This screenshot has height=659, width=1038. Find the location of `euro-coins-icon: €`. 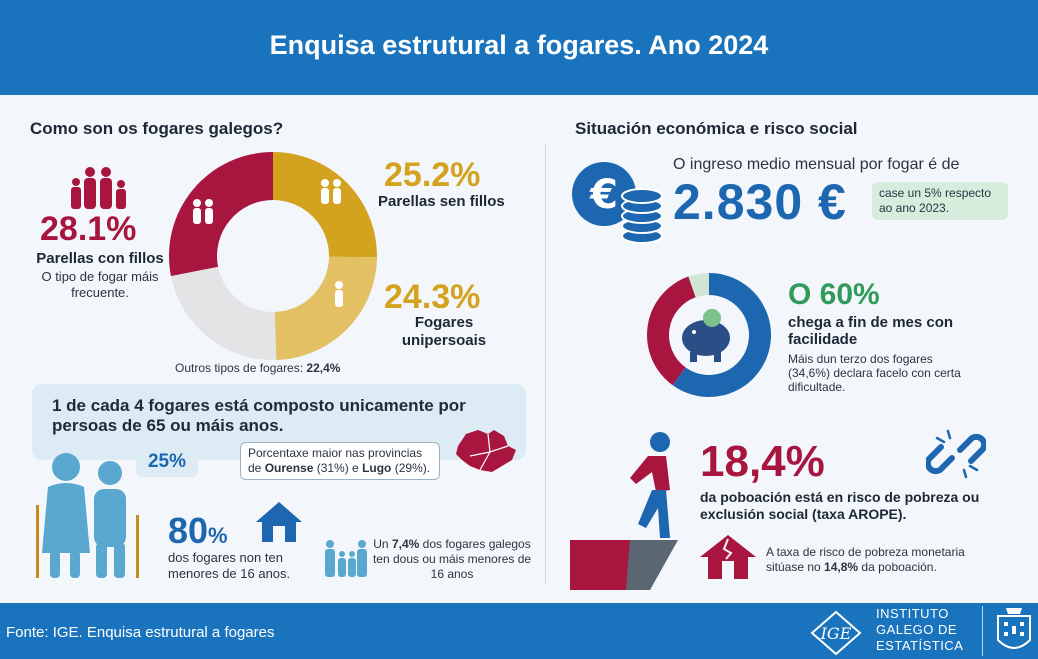

euro-coins-icon: € is located at coordinates (617, 203).